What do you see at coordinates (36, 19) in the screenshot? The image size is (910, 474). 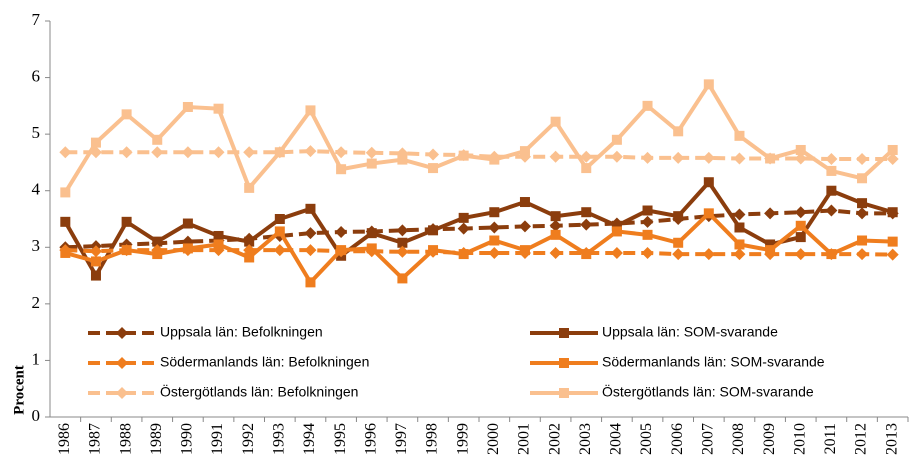 I see `y-tick-label: 7` at bounding box center [36, 19].